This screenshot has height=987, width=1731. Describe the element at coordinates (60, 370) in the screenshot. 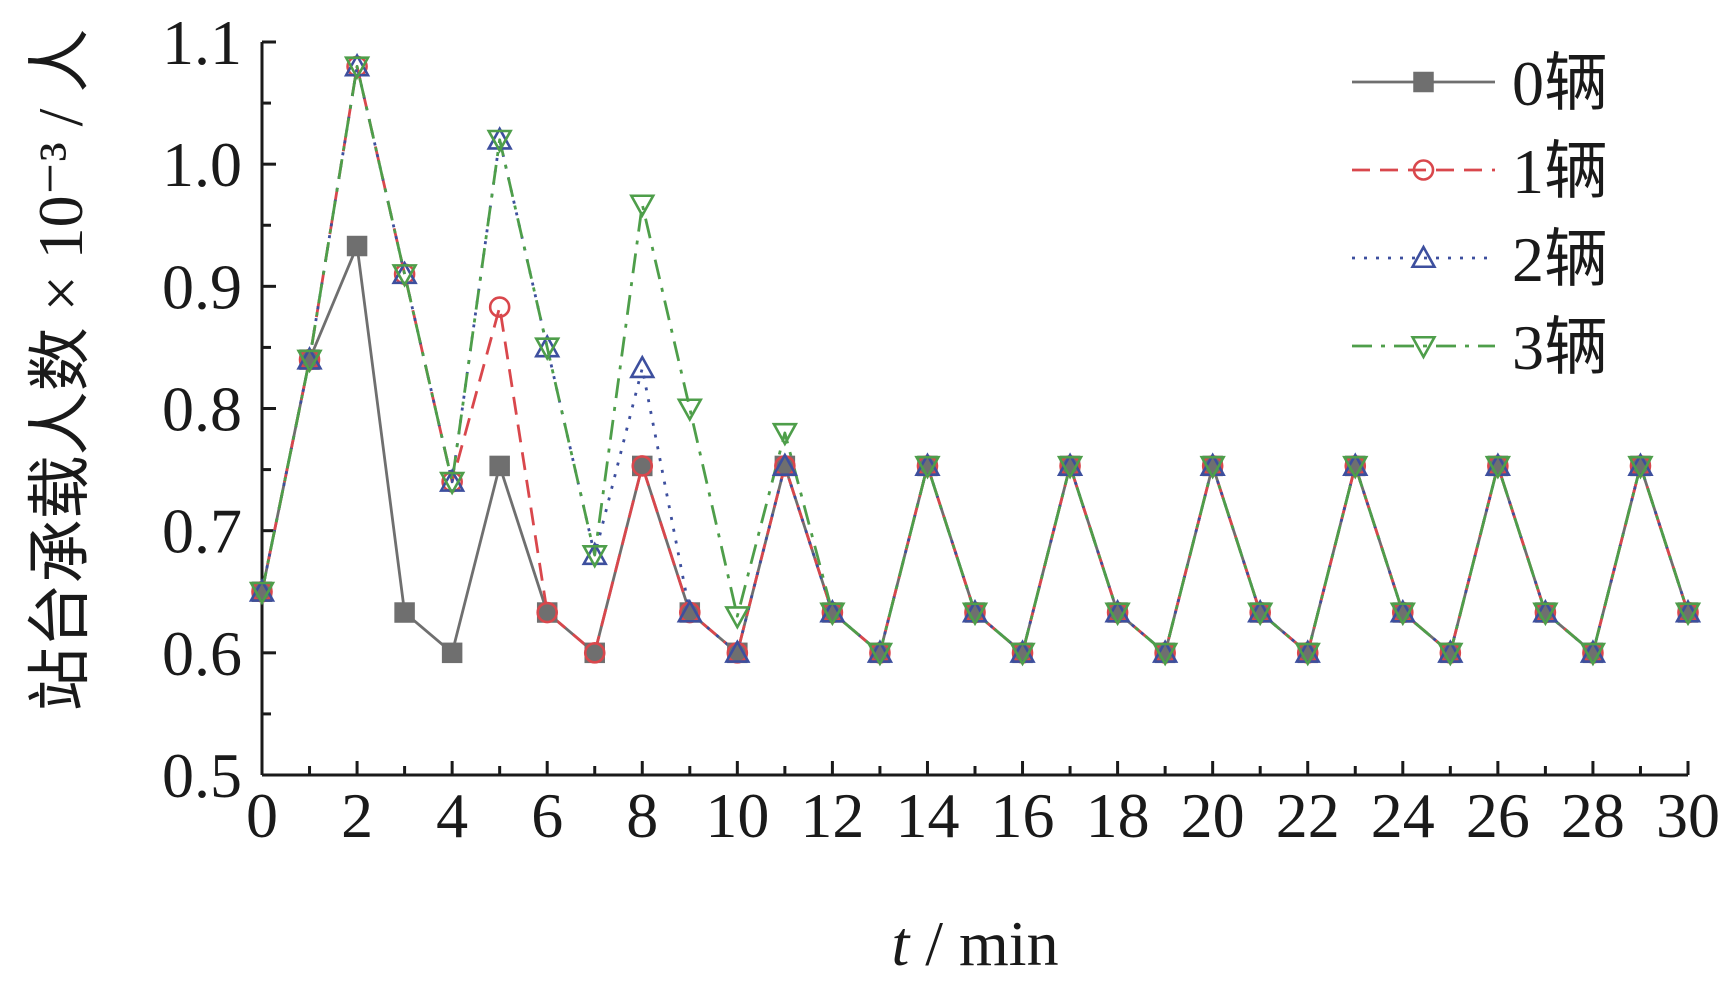

I see `y-axis-title: 站台承载人数 × 10⁻³ / 人` at that location.